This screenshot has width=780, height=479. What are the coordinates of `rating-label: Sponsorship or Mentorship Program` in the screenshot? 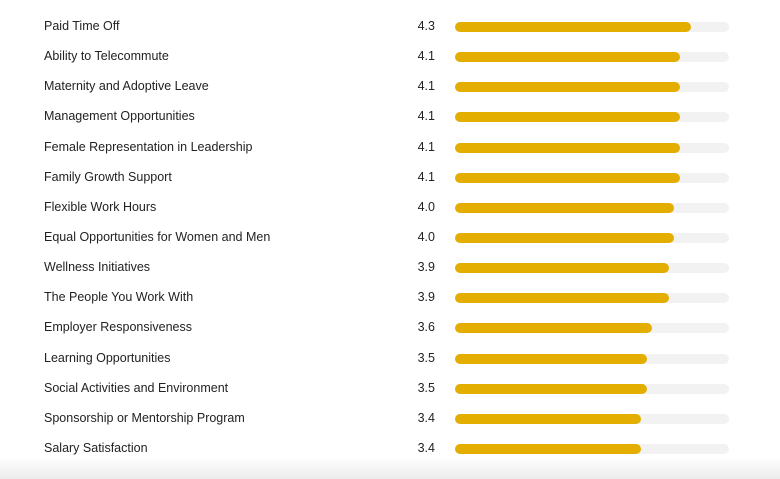 It's located at (144, 417).